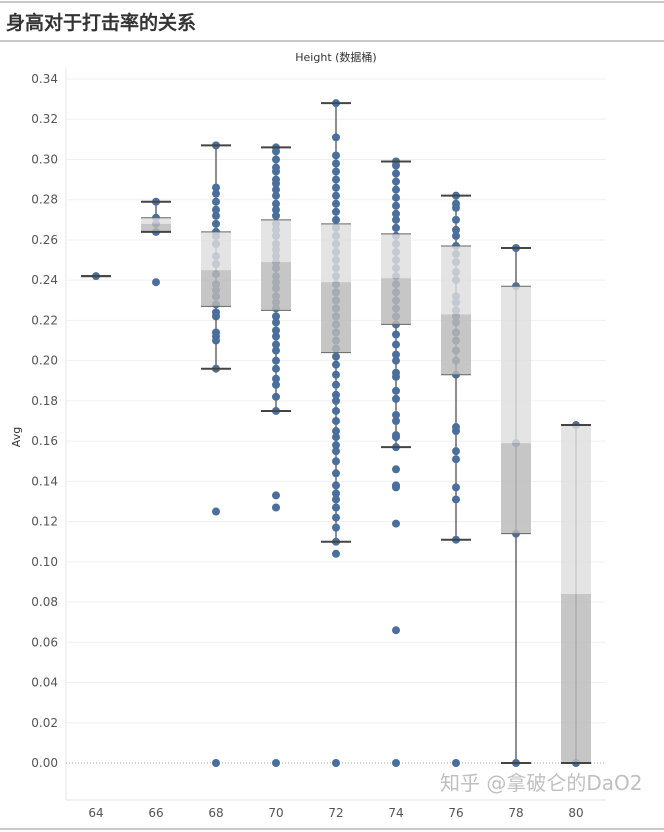  What do you see at coordinates (335, 57) in the screenshot?
I see `x-axis-header: Height (数据桶)` at bounding box center [335, 57].